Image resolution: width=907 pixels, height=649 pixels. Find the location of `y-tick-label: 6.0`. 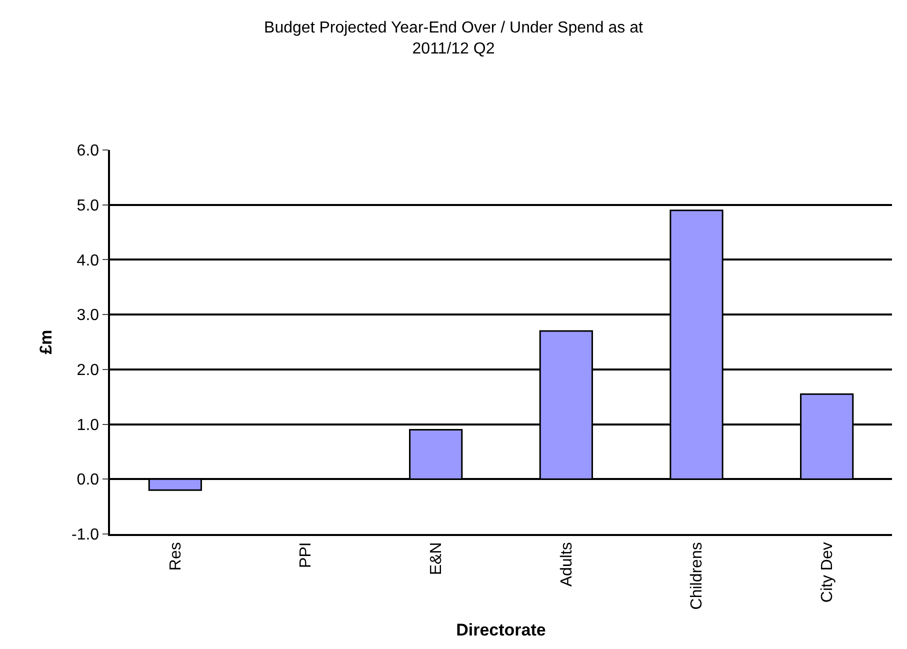

y-tick-label: 6.0 is located at coordinates (88, 151).